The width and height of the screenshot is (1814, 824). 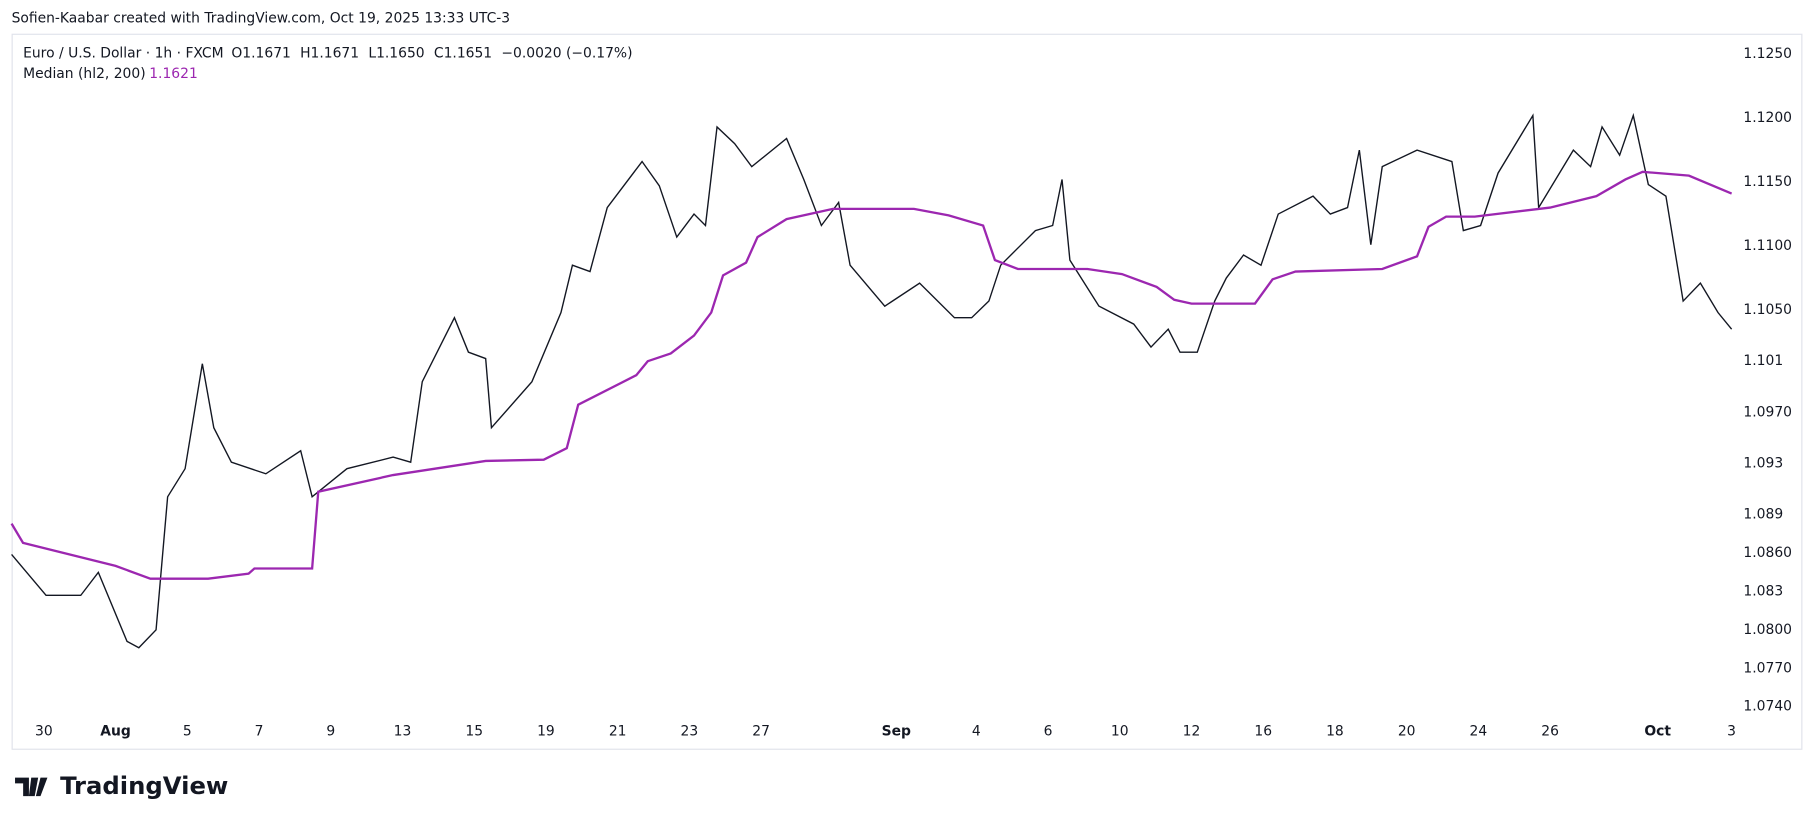 I want to click on y-tick-label: 1.093, so click(x=1763, y=464).